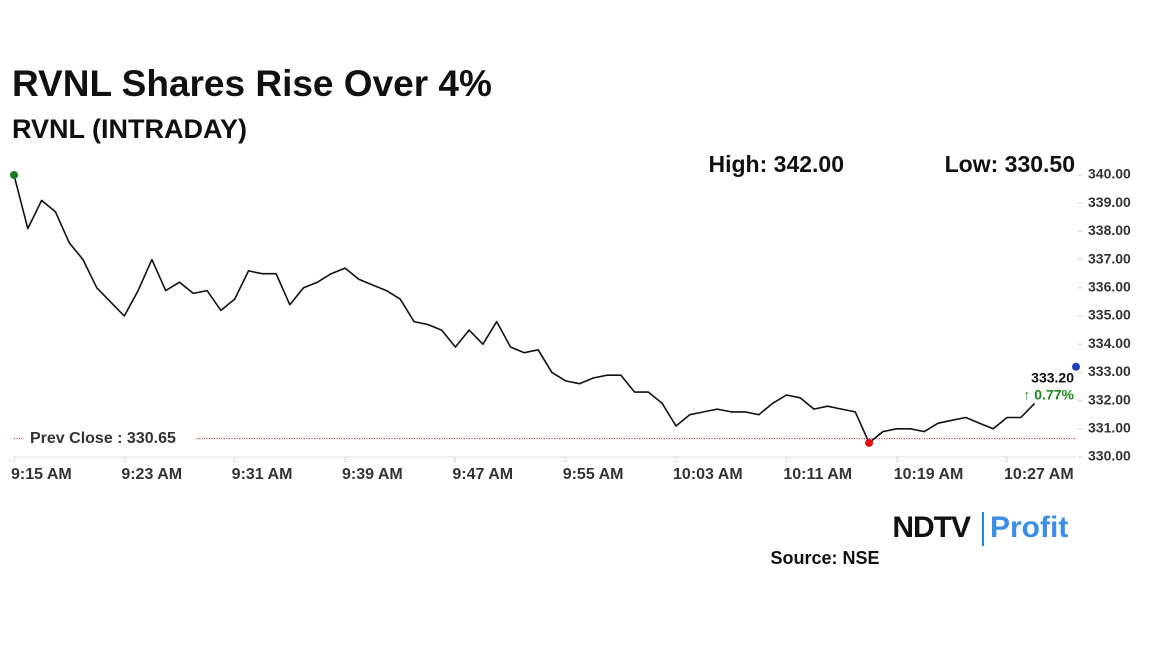 This screenshot has width=1152, height=648. I want to click on y-tick-label: 338.00, so click(1109, 230).